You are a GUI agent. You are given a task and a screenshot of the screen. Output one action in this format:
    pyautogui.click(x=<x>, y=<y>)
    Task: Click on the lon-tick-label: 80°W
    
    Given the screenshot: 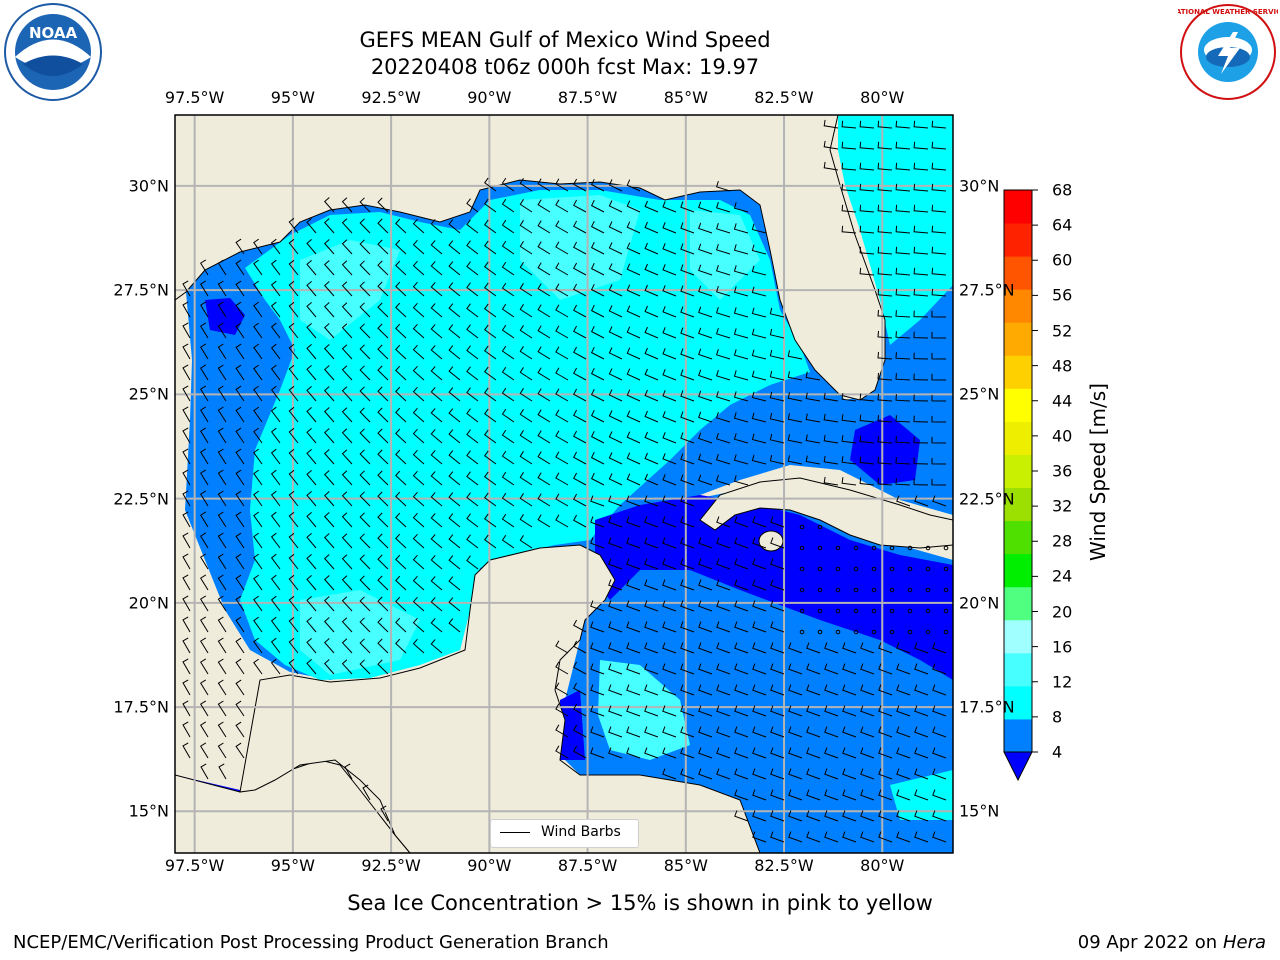 What is the action you would take?
    pyautogui.click(x=882, y=97)
    